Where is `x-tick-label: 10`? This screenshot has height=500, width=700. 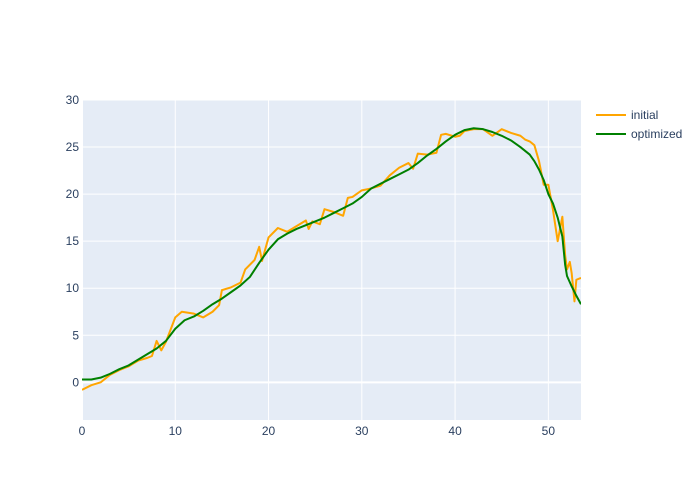
x-tick-label: 10 is located at coordinates (176, 431).